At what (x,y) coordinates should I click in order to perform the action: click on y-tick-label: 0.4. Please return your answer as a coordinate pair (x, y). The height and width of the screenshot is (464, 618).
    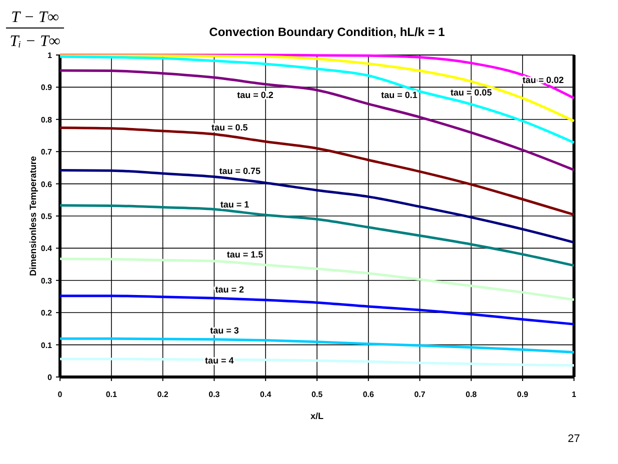
    Looking at the image, I should click on (46, 249).